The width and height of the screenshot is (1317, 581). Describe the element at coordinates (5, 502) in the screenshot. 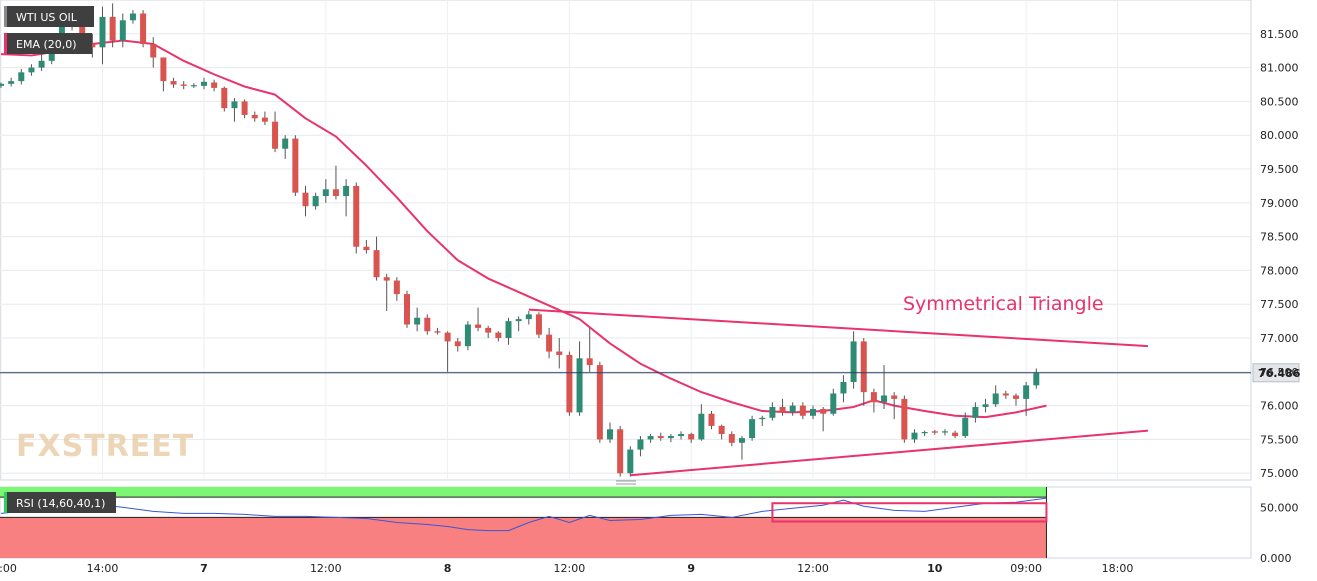

I see `rsi-legend-swatch` at that location.